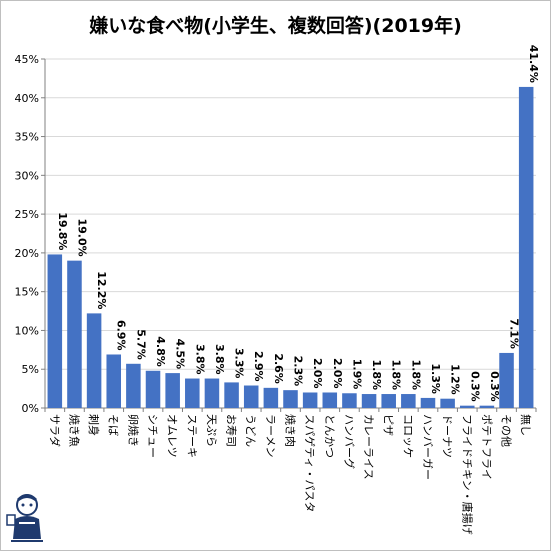 This screenshot has height=551, width=551. What do you see at coordinates (121, 335) in the screenshot?
I see `data-label: 6.9%` at bounding box center [121, 335].